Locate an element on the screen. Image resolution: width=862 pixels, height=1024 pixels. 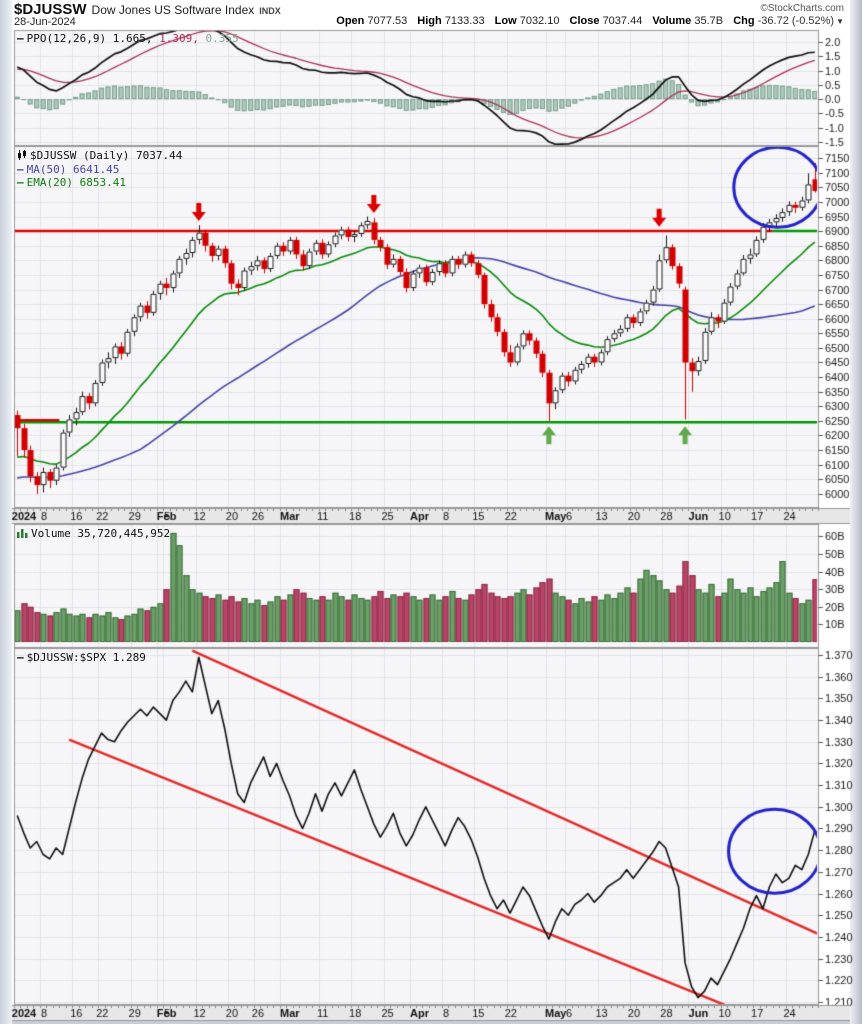
ppo-legend: — PPO(12,26,9) 1.665, 1.309, 0.355 is located at coordinates (128, 38).